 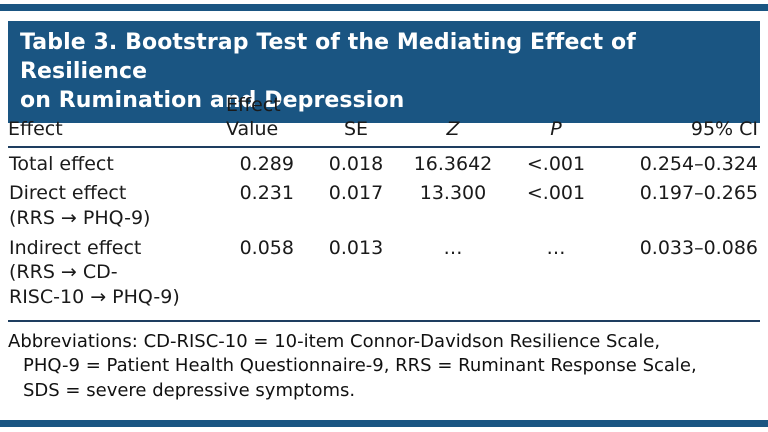 What do you see at coordinates (252, 128) in the screenshot?
I see `col-header-effect-value-line2: Value` at bounding box center [252, 128].